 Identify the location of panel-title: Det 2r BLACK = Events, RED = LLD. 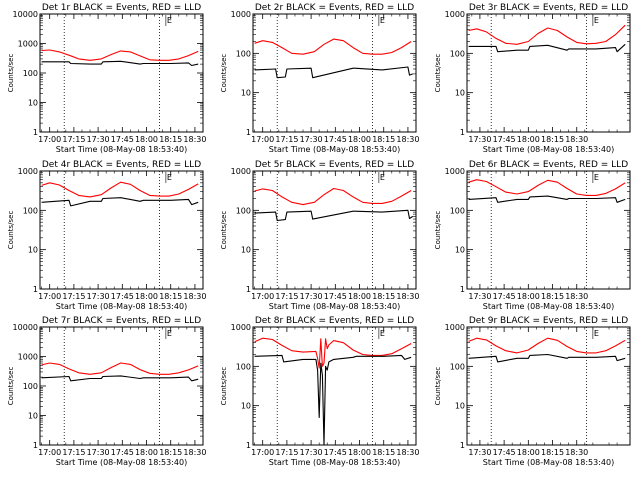
(334, 8).